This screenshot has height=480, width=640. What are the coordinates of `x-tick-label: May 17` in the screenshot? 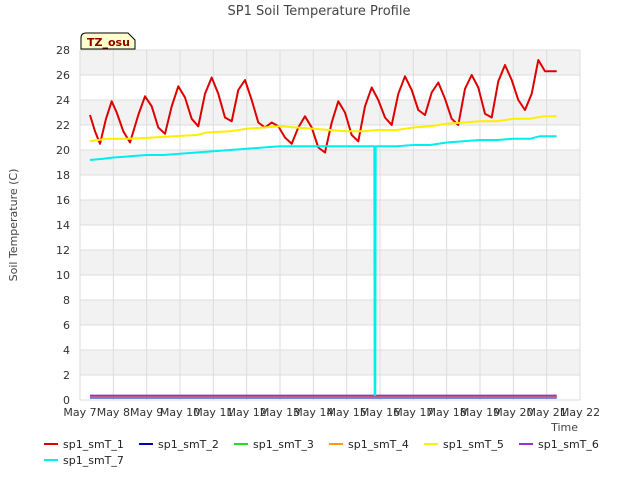 It's located at (413, 412).